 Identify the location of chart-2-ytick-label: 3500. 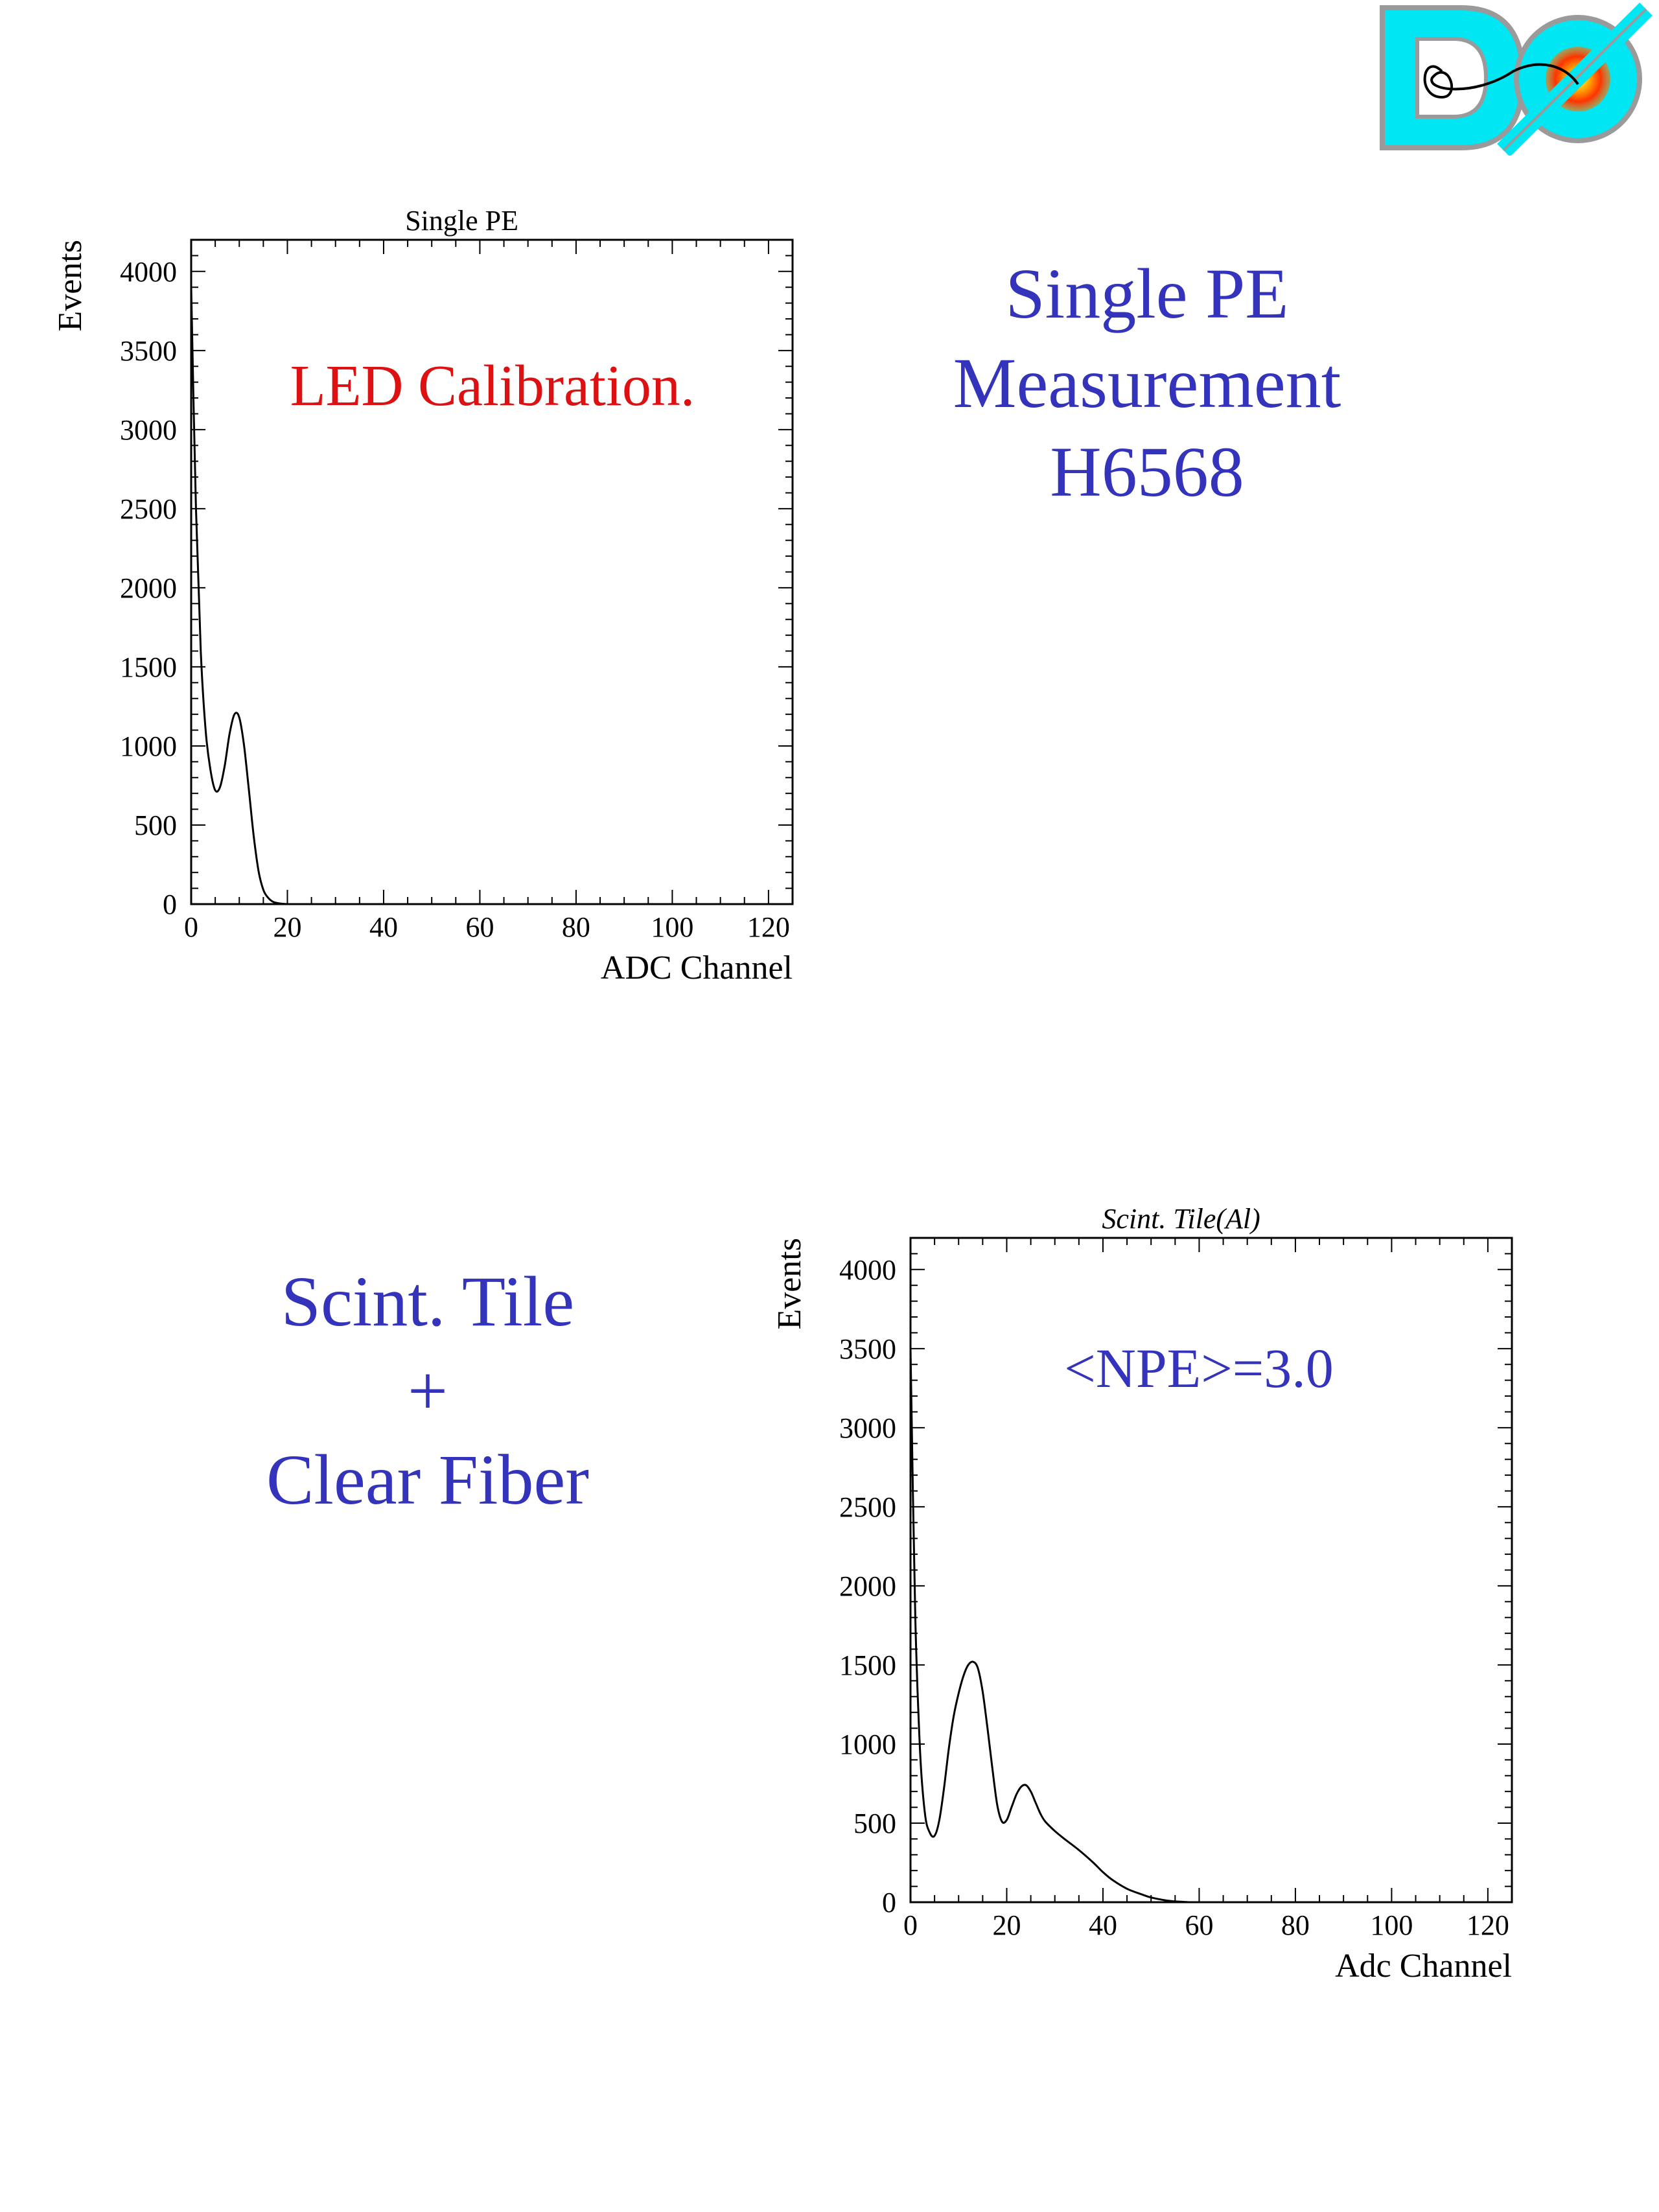
(868, 1349).